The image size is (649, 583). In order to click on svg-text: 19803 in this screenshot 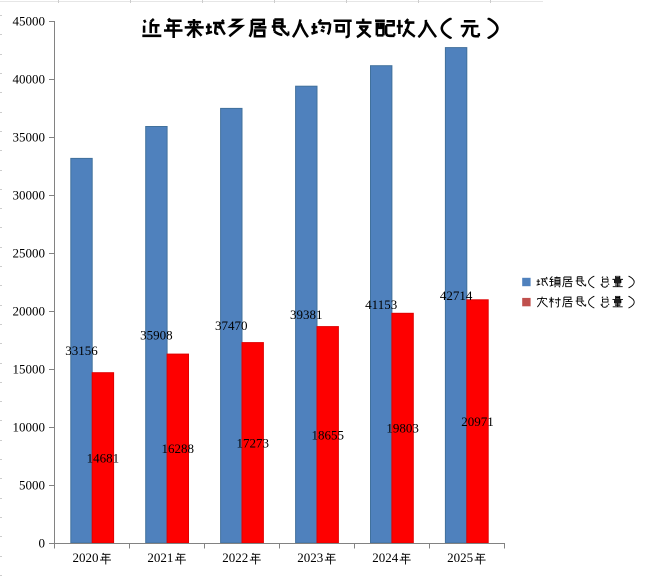, I will do `click(402, 428)`.